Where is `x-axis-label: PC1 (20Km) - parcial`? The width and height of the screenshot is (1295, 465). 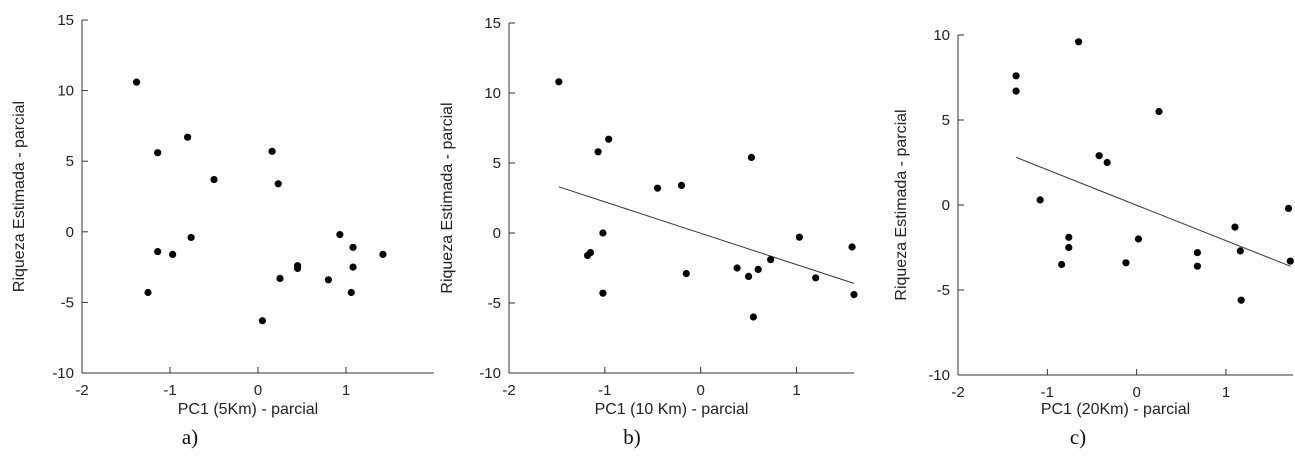
x-axis-label: PC1 (20Km) - parcial is located at coordinates (1115, 409).